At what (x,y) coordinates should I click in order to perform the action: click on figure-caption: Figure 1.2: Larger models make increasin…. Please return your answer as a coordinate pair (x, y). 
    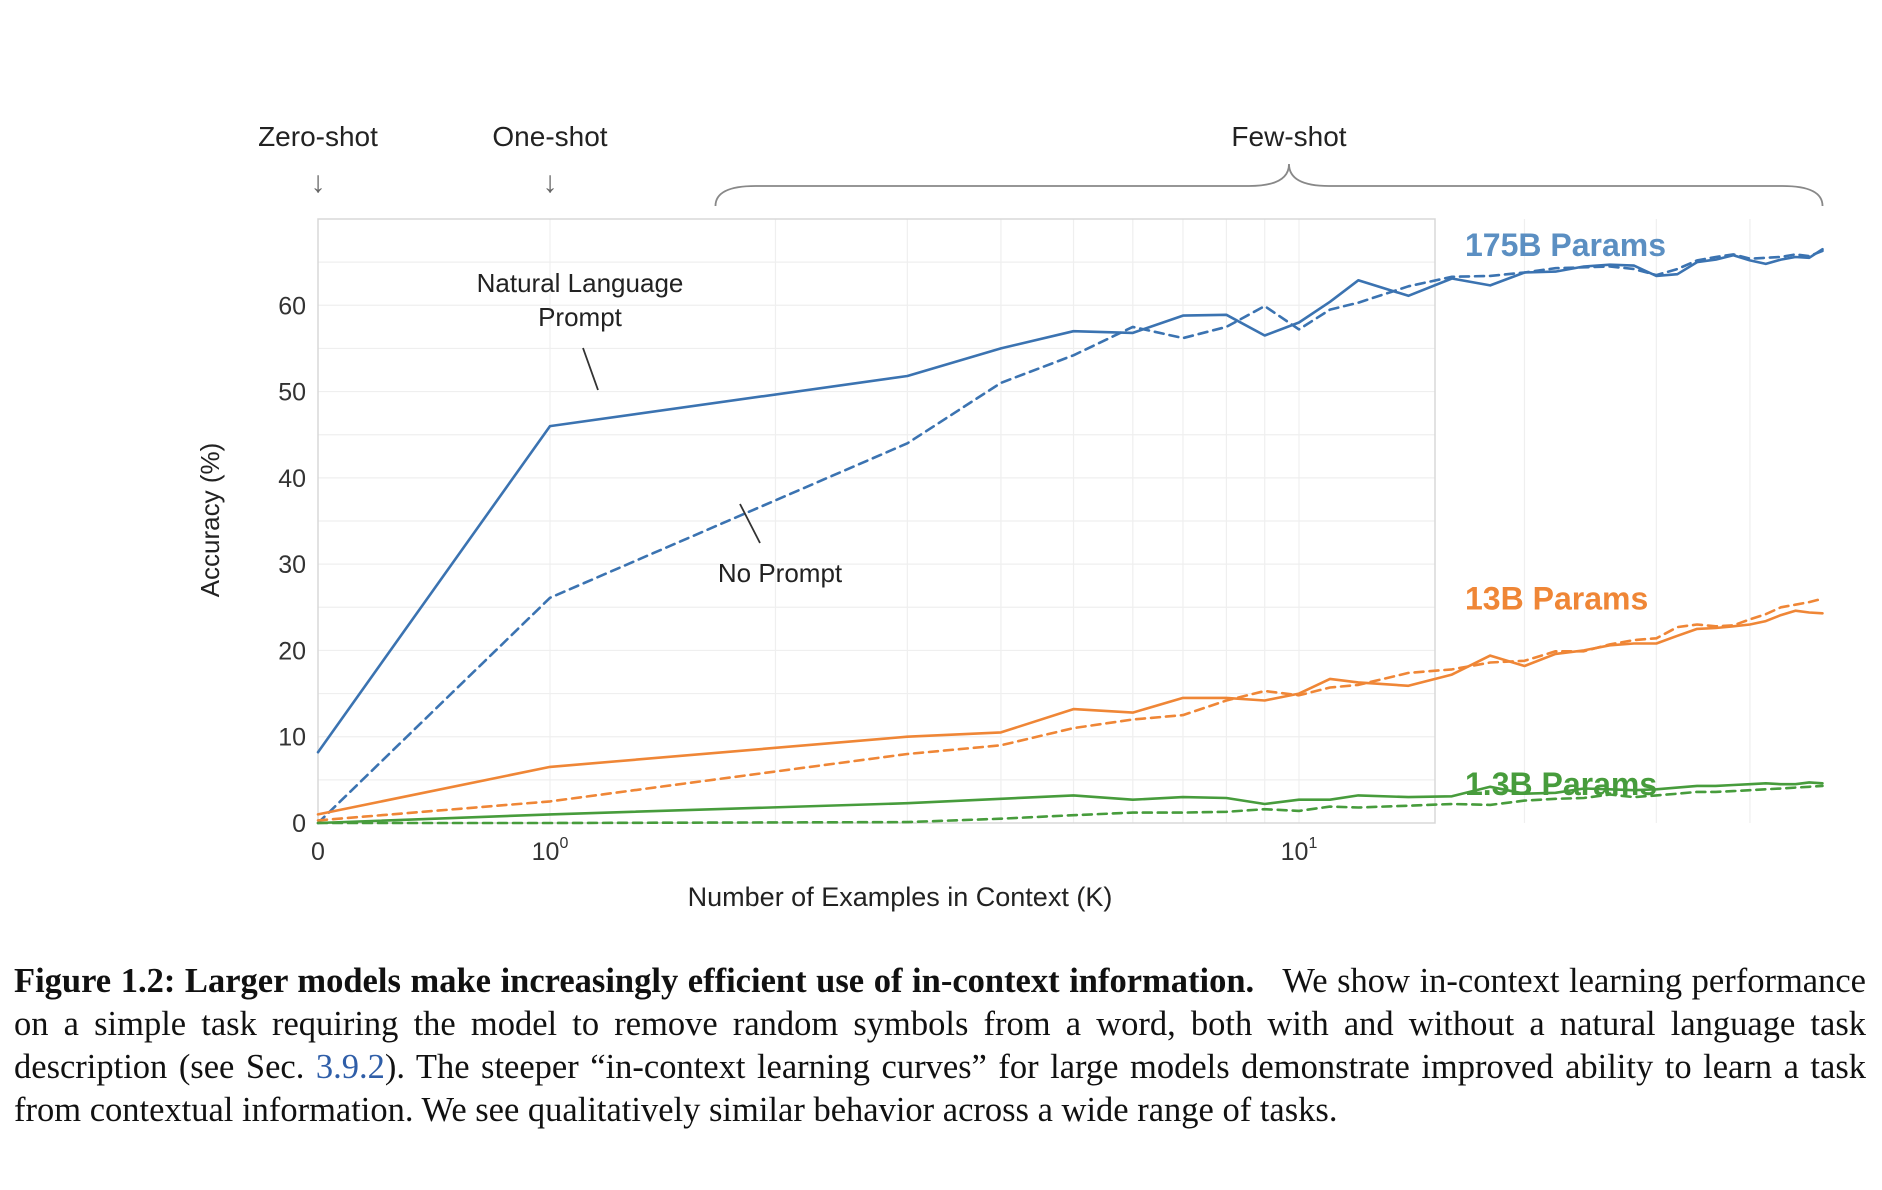
    Looking at the image, I should click on (940, 1046).